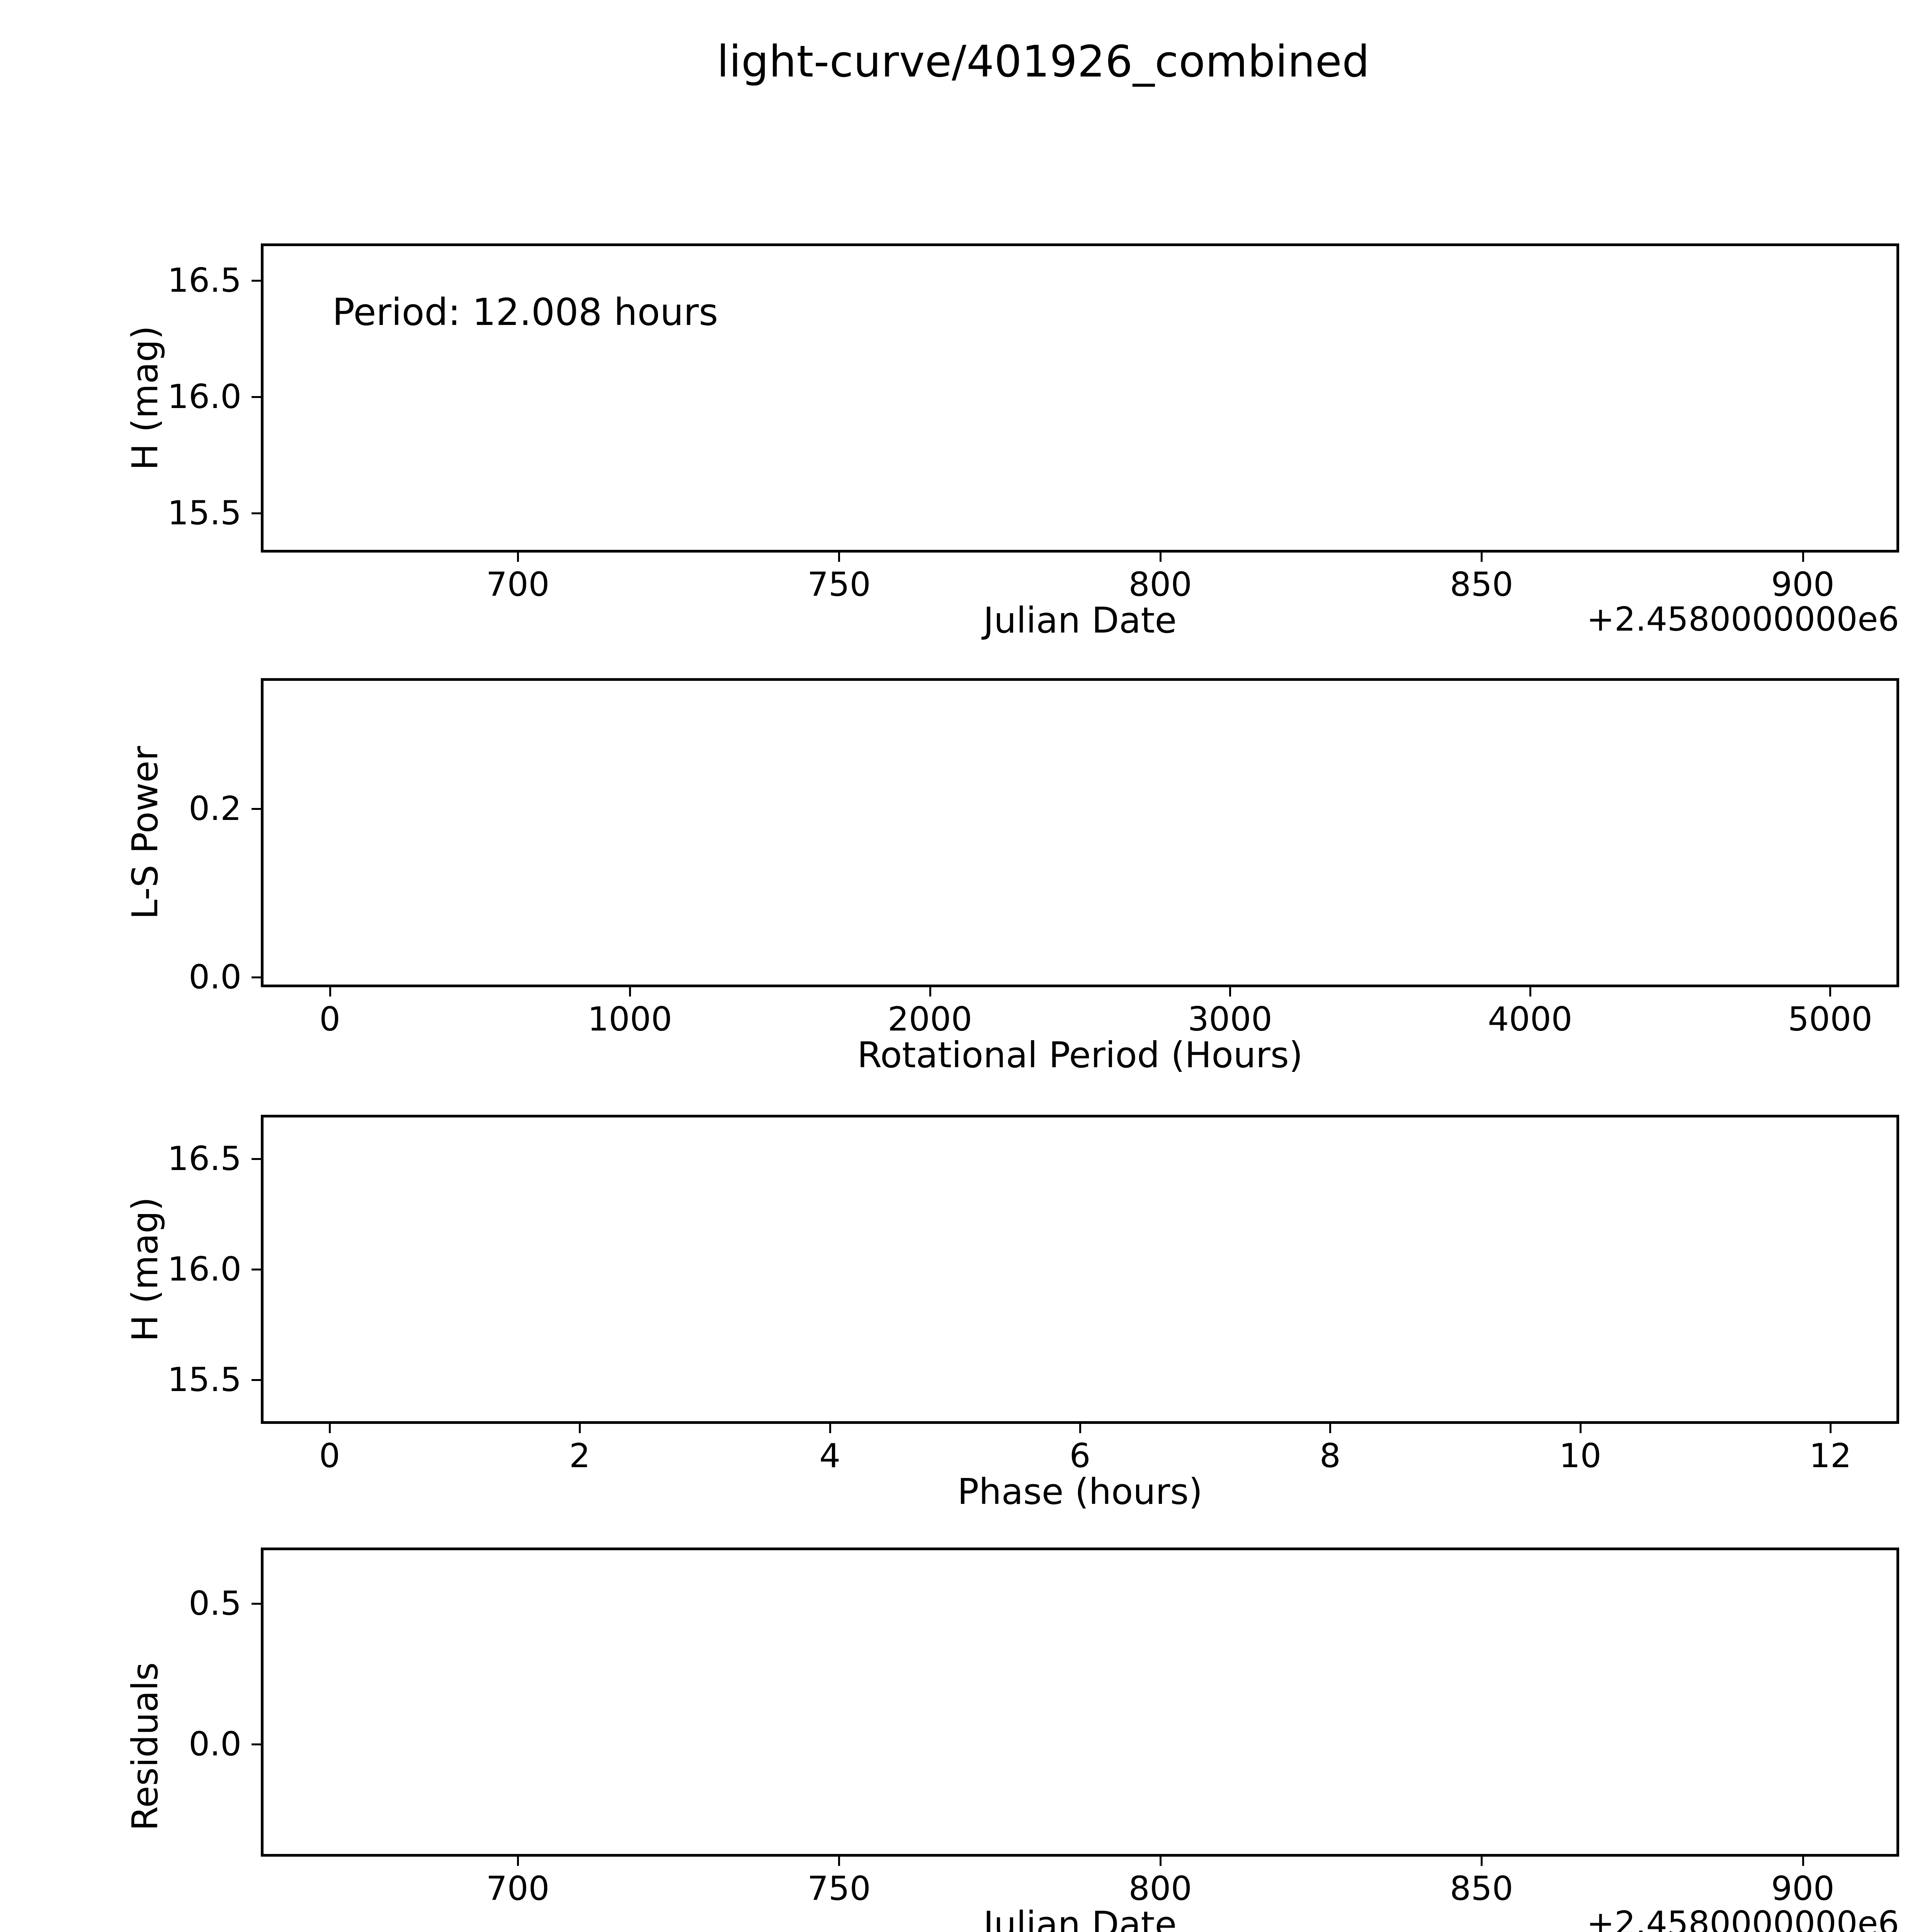 The image size is (1932, 1932). Describe the element at coordinates (930, 1020) in the screenshot. I see `x-tick-label: 2000` at that location.